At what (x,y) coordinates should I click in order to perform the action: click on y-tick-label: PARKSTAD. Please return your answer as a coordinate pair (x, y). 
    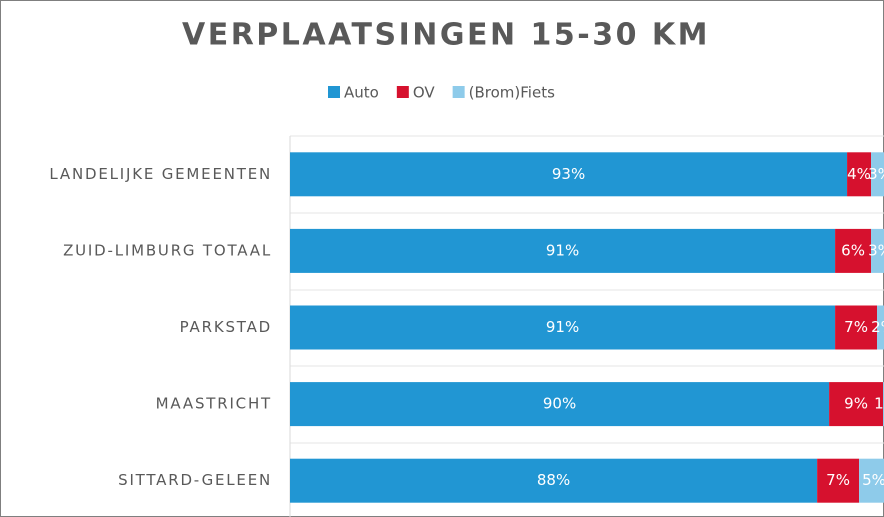
    Looking at the image, I should click on (226, 327).